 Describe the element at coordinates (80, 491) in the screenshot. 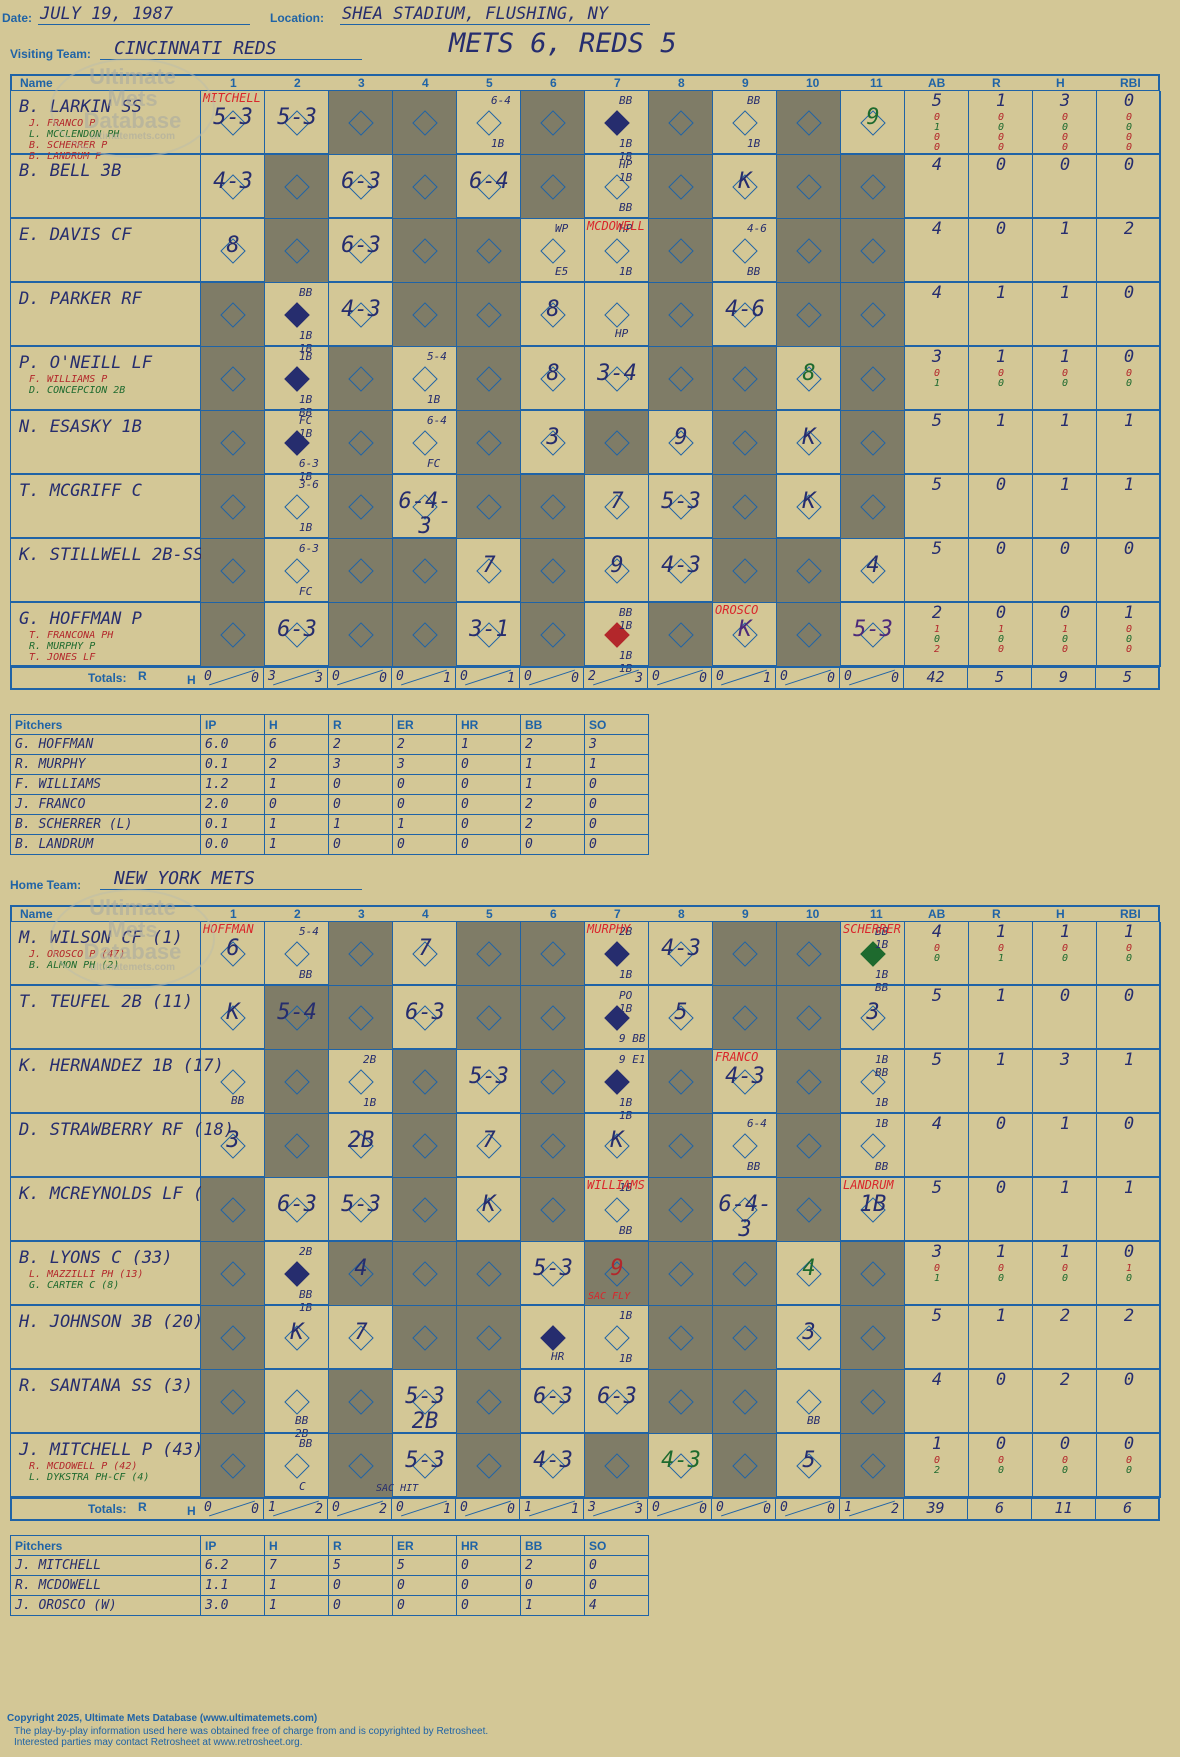

I see `batter-name: T. MCGRIFF C` at that location.